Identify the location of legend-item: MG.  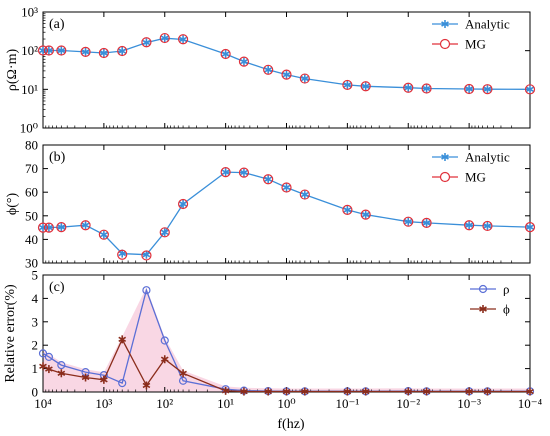
(459, 44).